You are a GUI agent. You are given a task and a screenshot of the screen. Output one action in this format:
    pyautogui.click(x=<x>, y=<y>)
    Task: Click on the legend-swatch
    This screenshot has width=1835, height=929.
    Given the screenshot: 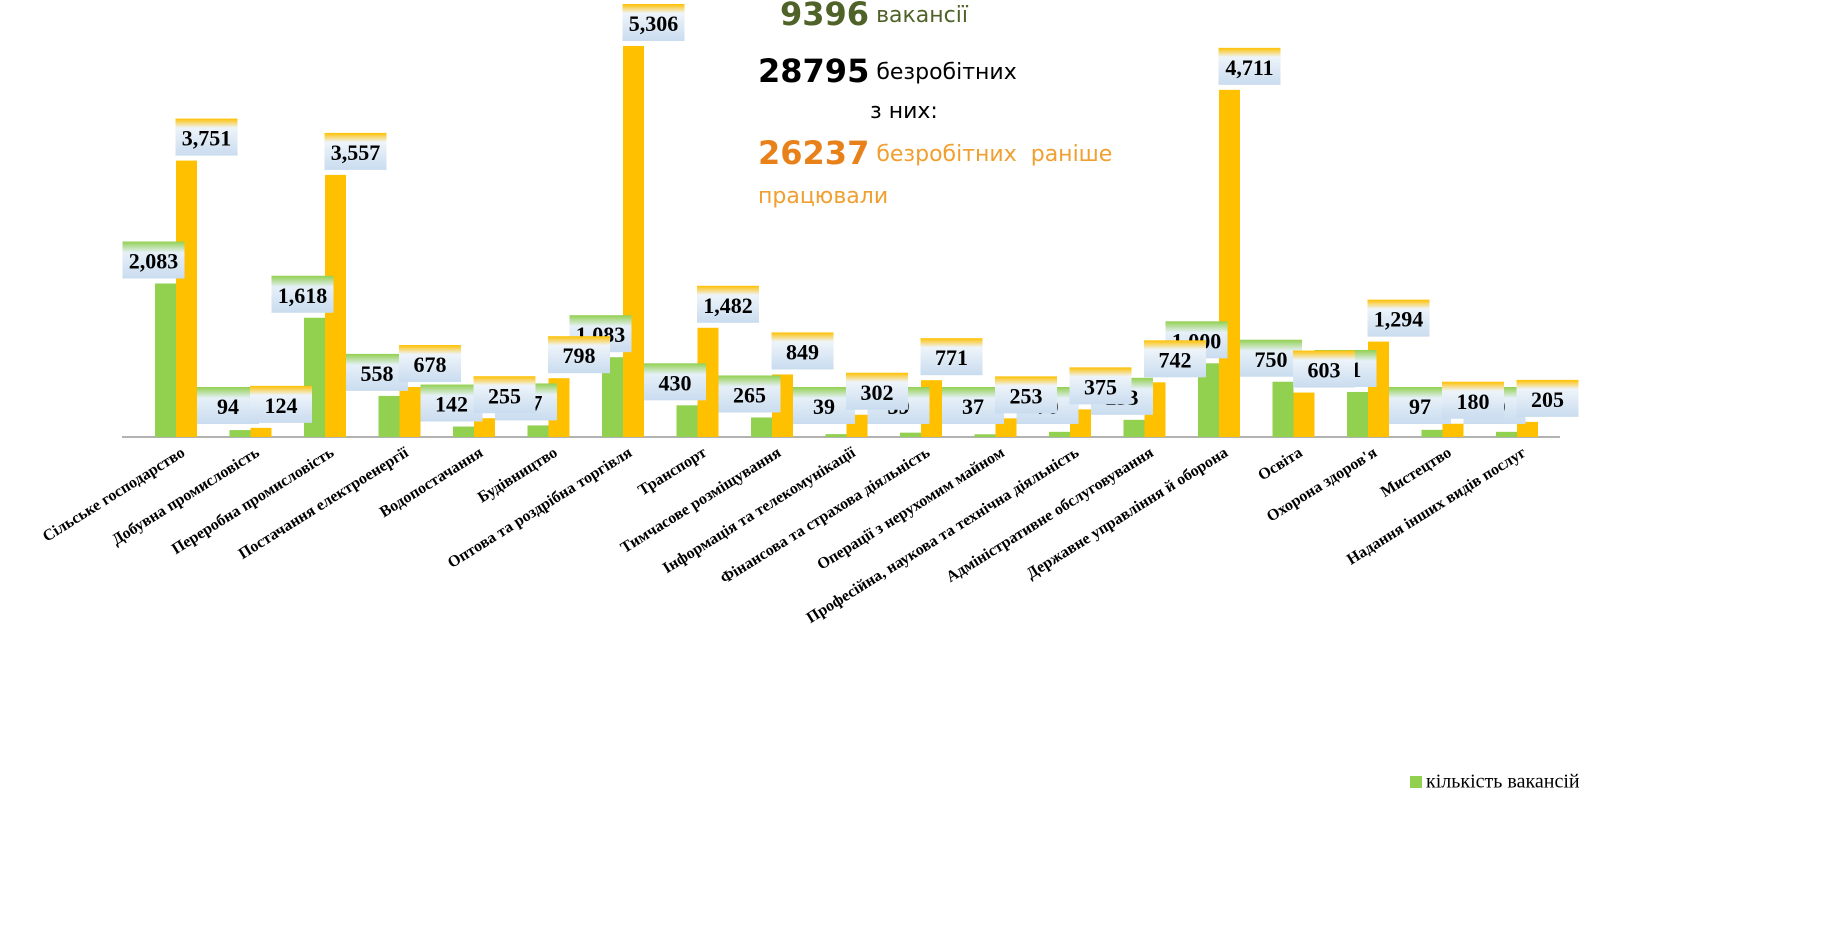 What is the action you would take?
    pyautogui.click(x=1416, y=782)
    